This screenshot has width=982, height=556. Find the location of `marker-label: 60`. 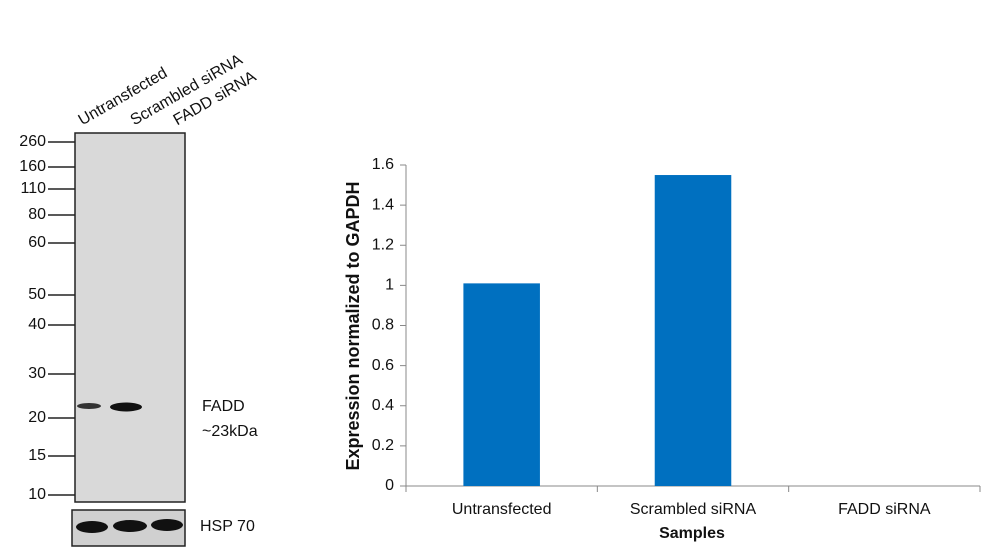

marker-label: 60 is located at coordinates (37, 242).